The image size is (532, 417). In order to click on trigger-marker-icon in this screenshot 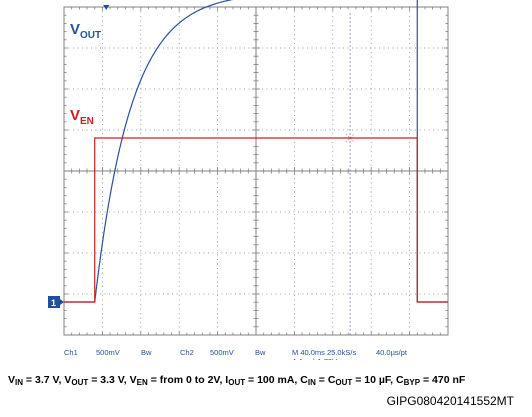, I will do `click(106, 7)`.